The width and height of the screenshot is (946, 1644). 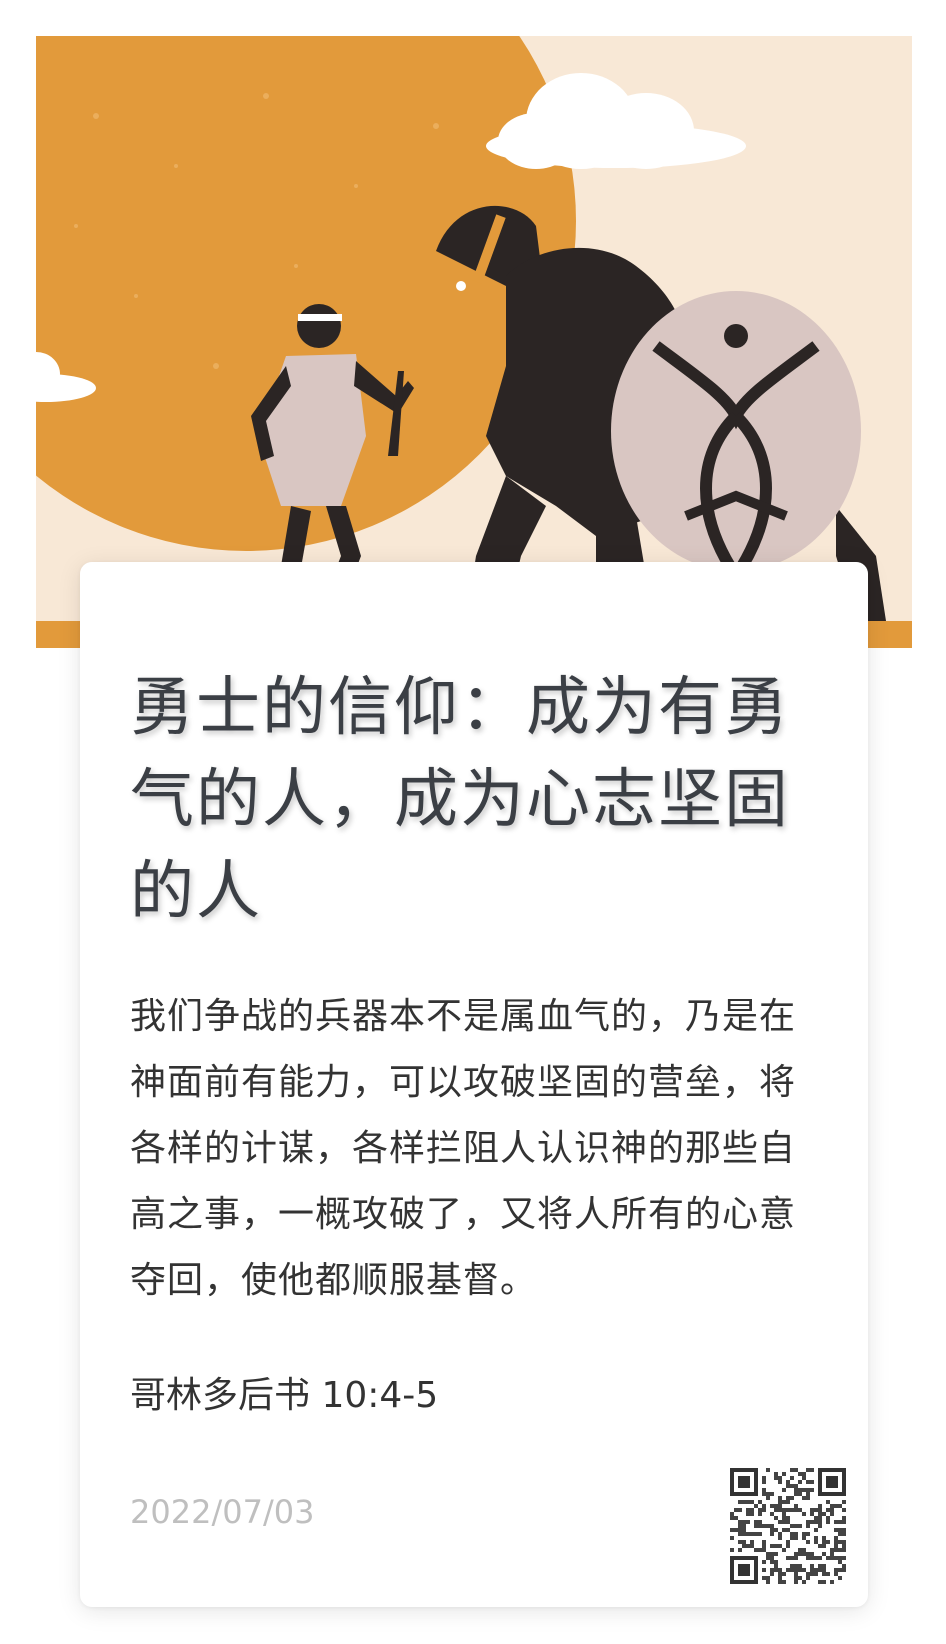 What do you see at coordinates (474, 607) in the screenshot?
I see `card-top-fade` at bounding box center [474, 607].